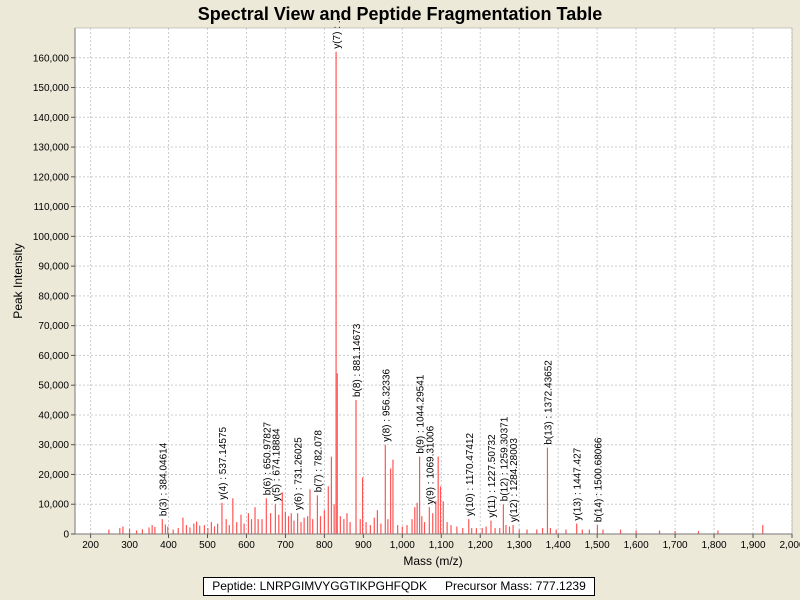  I want to click on x-tick-label: 1,000, so click(402, 545).